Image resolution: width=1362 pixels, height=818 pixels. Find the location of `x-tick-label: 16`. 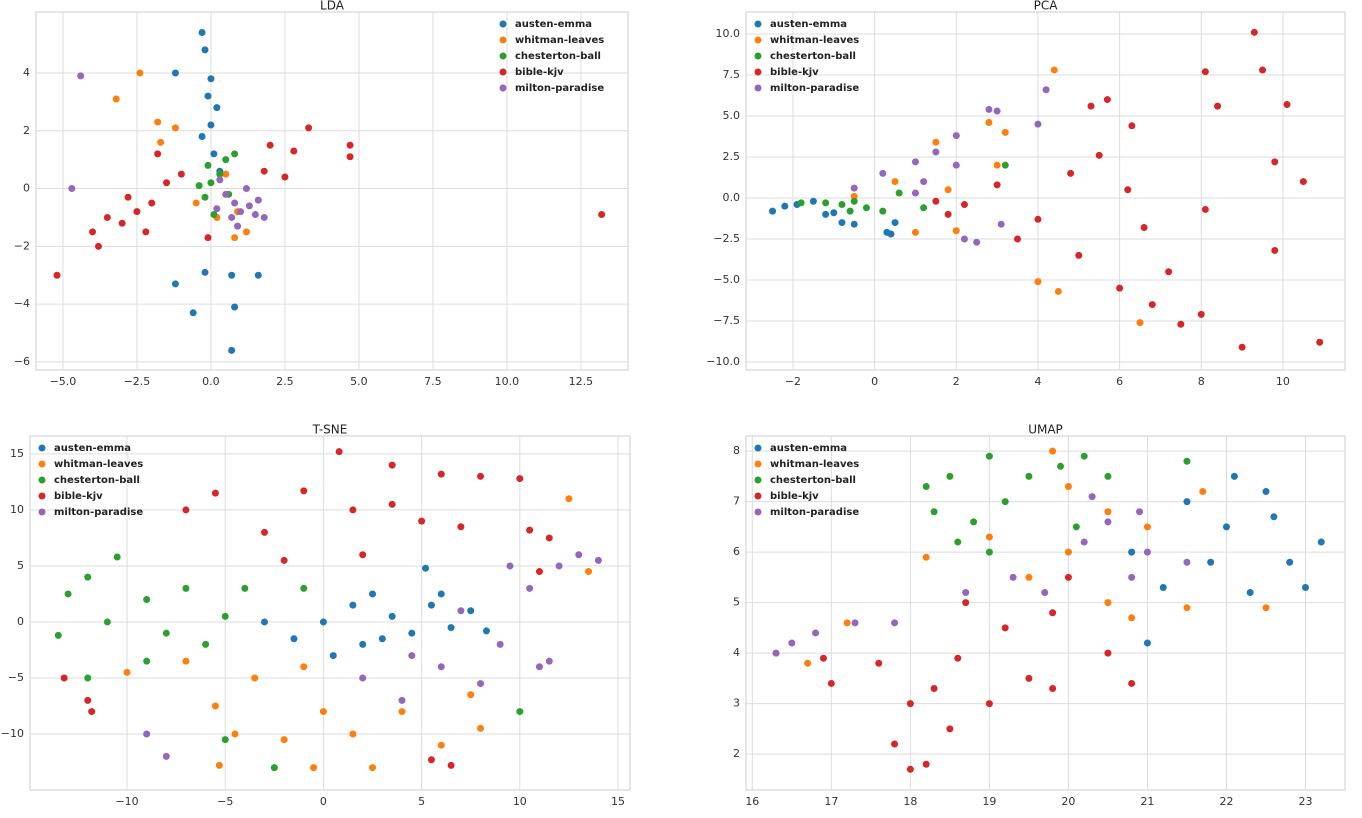

x-tick-label: 16 is located at coordinates (752, 801).